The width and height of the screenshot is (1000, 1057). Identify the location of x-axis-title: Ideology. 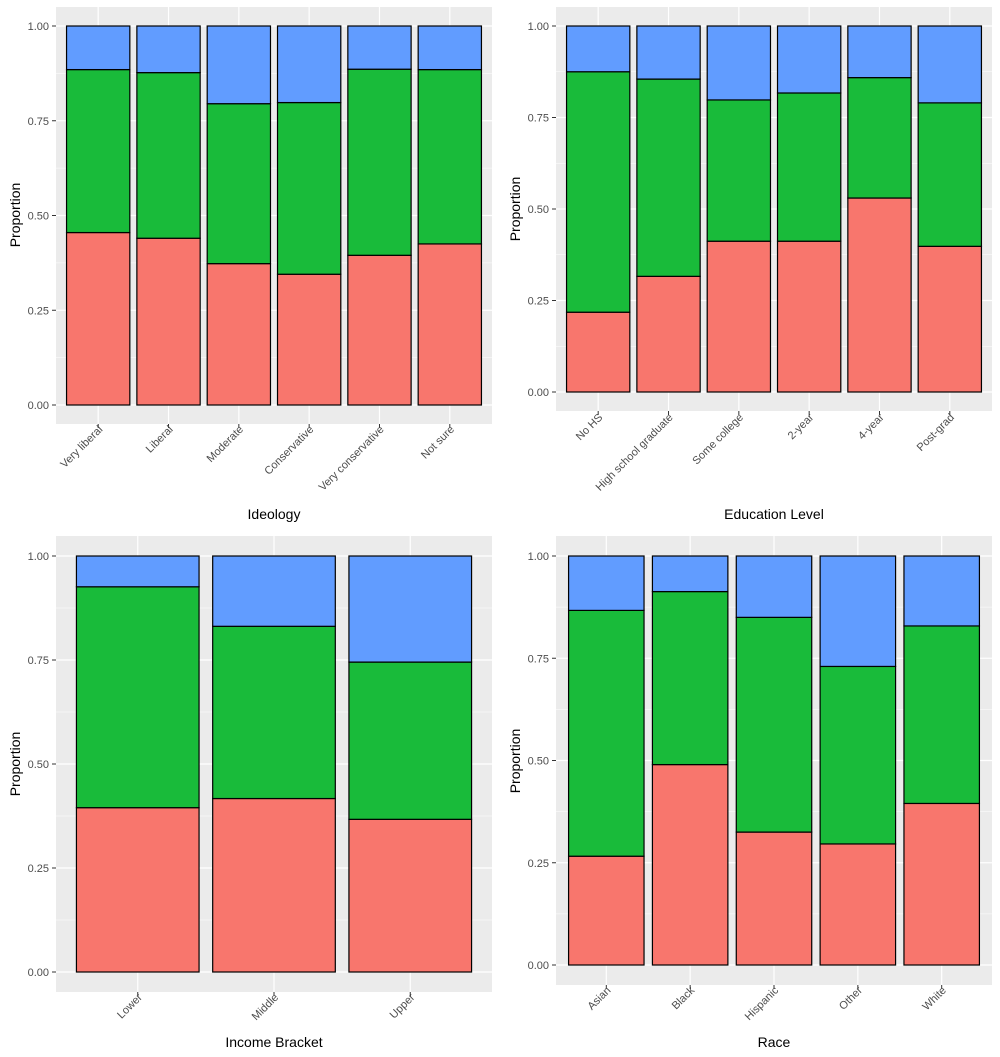
(274, 514).